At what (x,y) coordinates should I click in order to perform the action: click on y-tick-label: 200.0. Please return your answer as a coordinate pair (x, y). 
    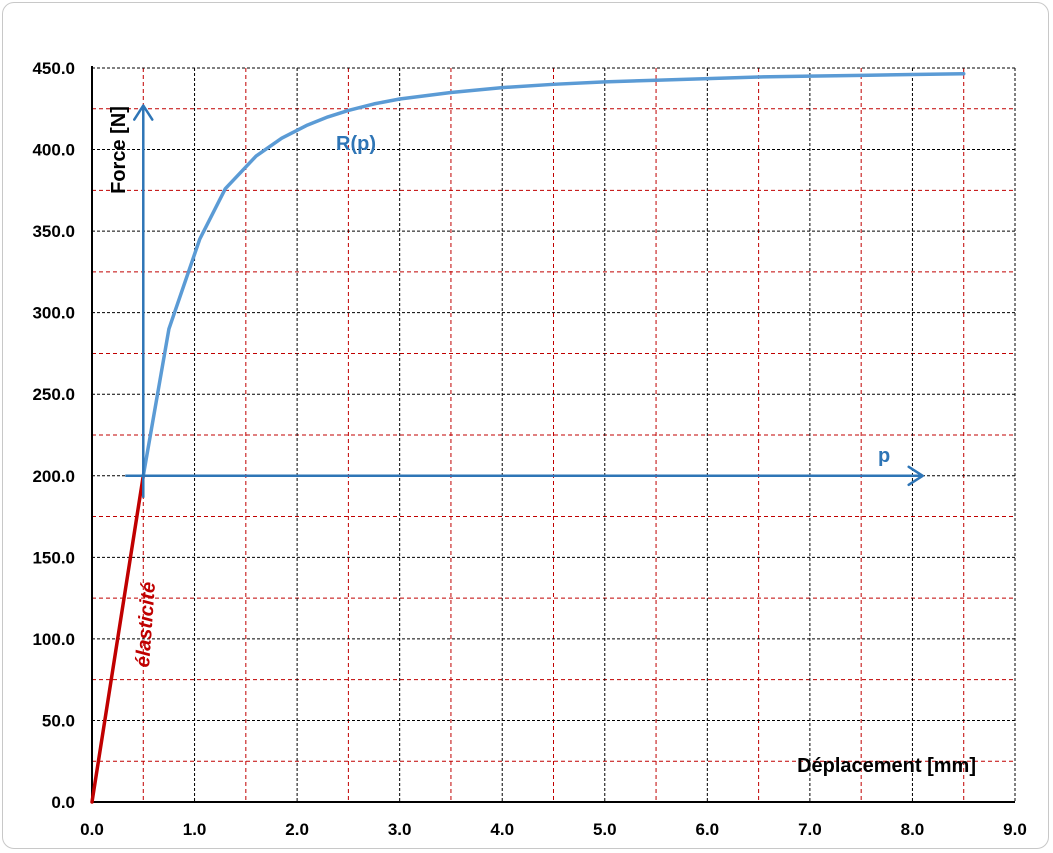
    Looking at the image, I should click on (53, 476).